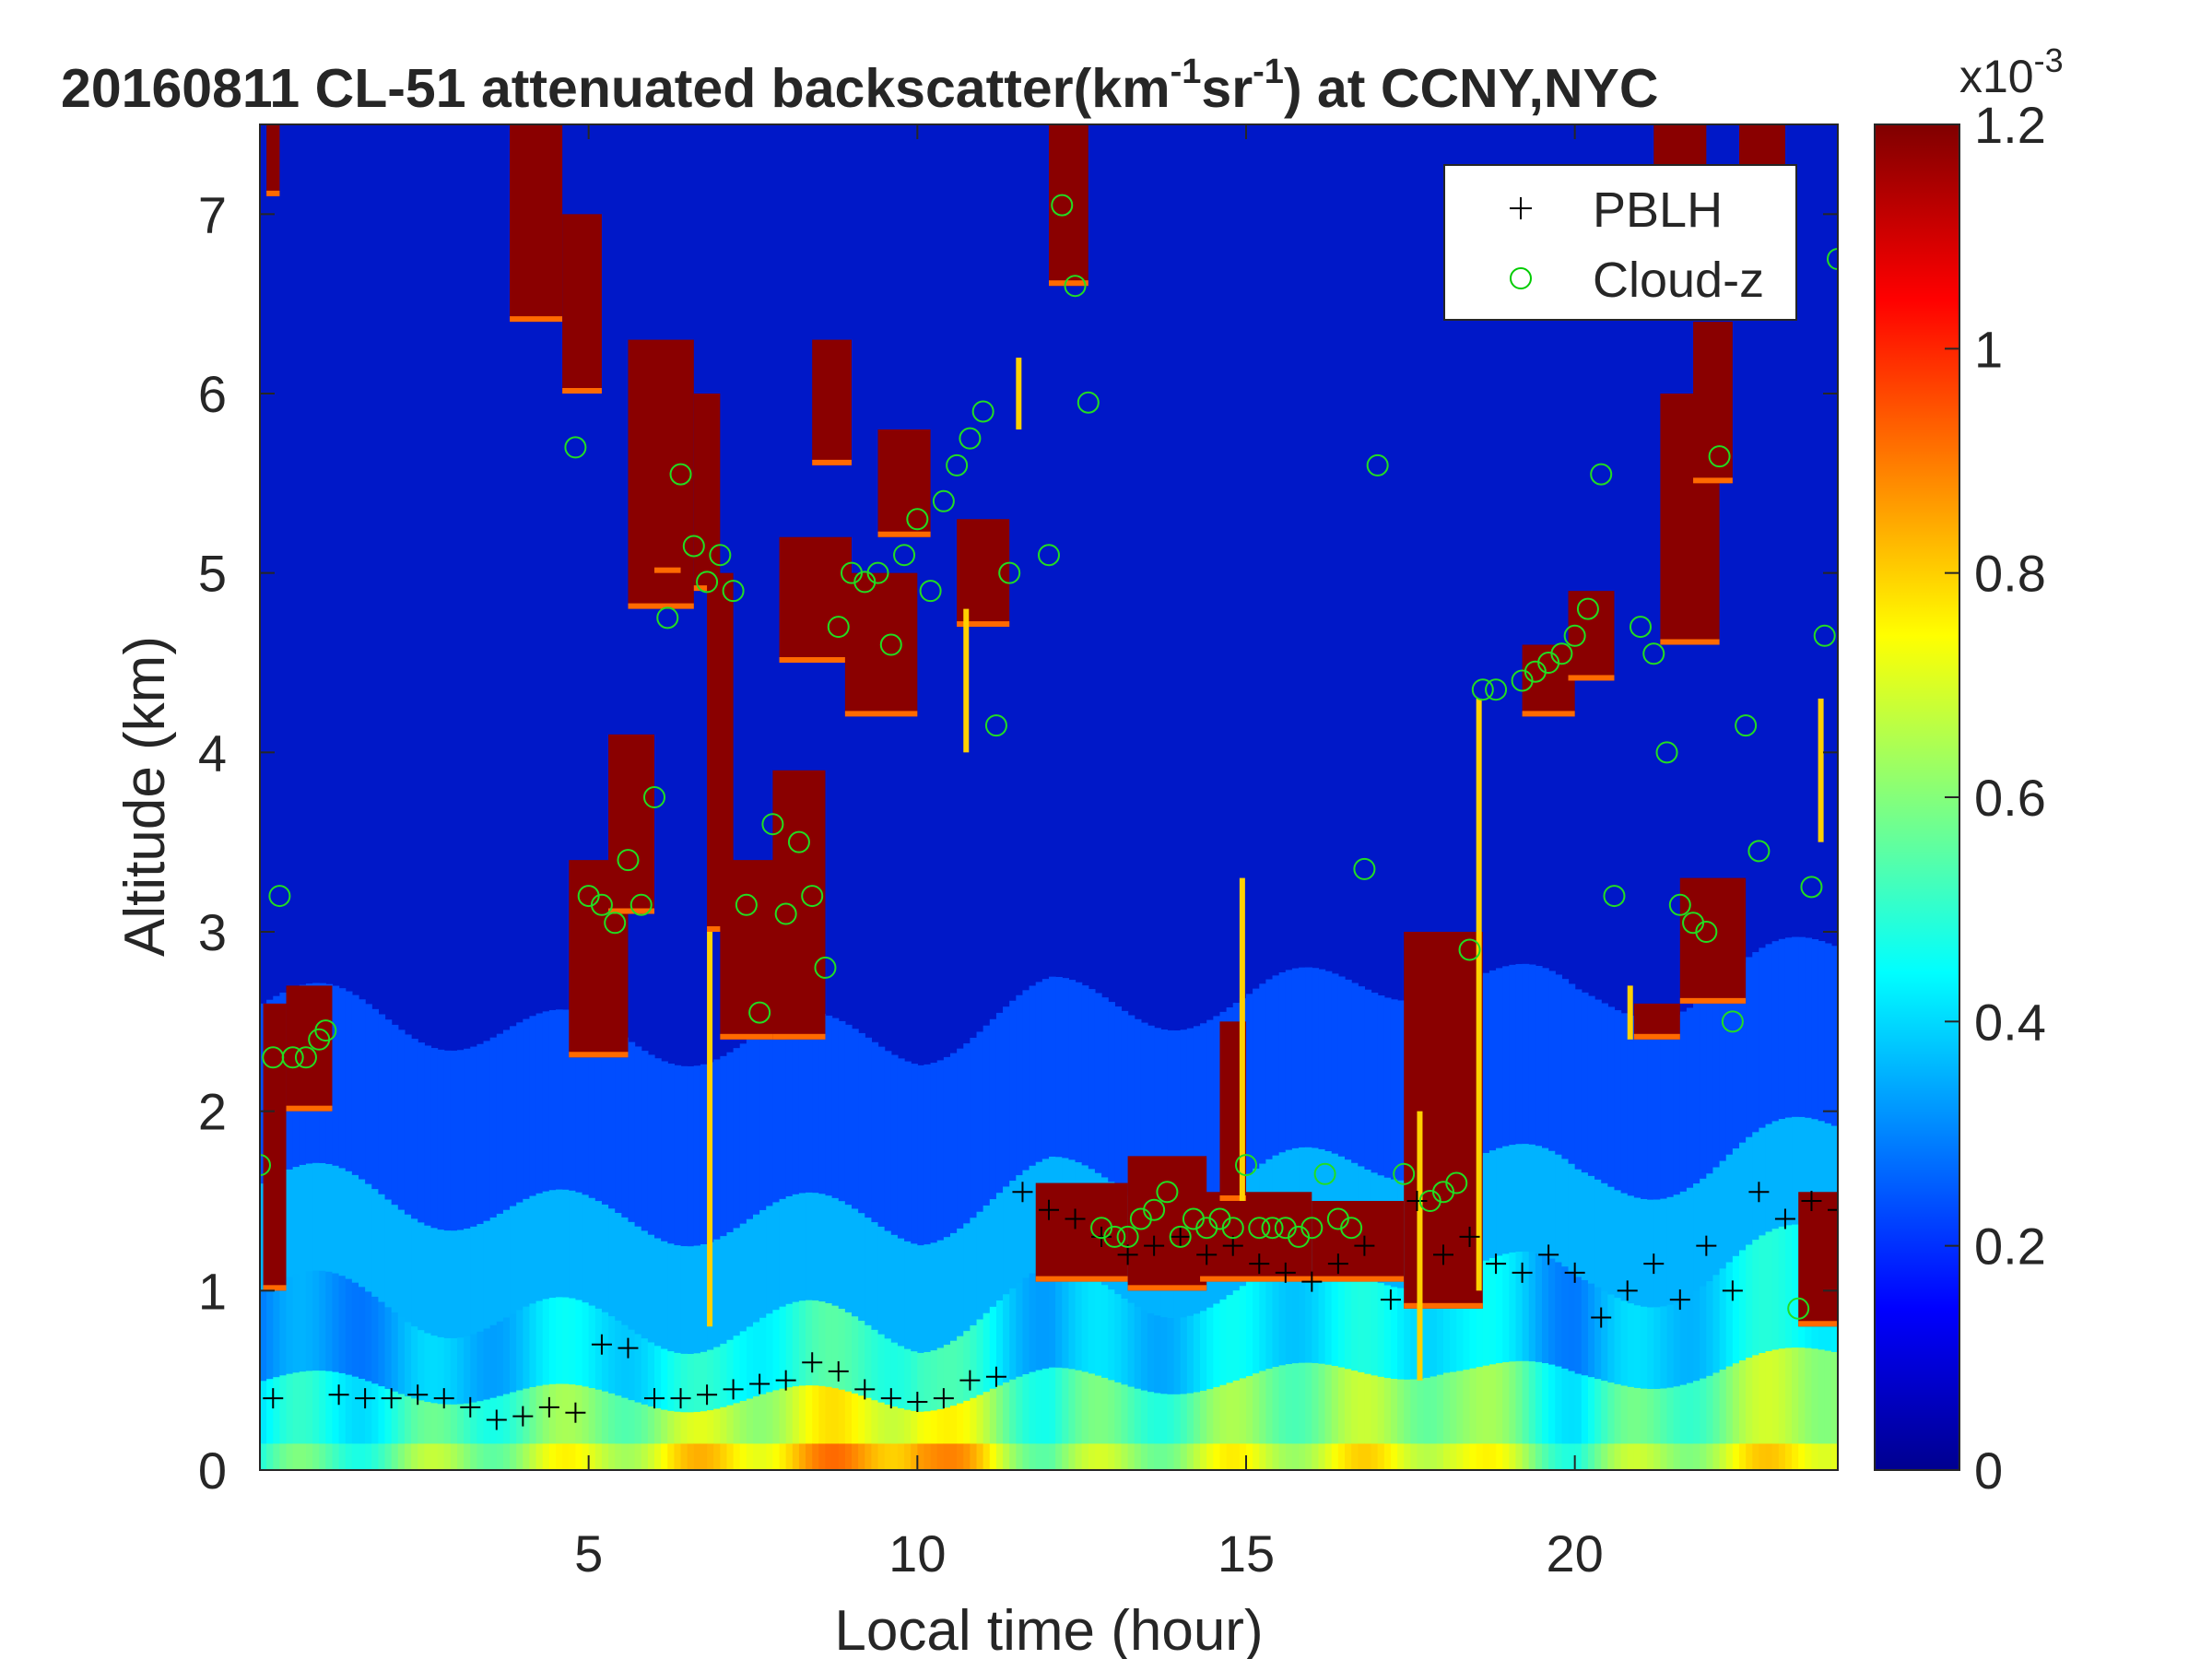  I want to click on y-tick-label: 4, so click(212, 753).